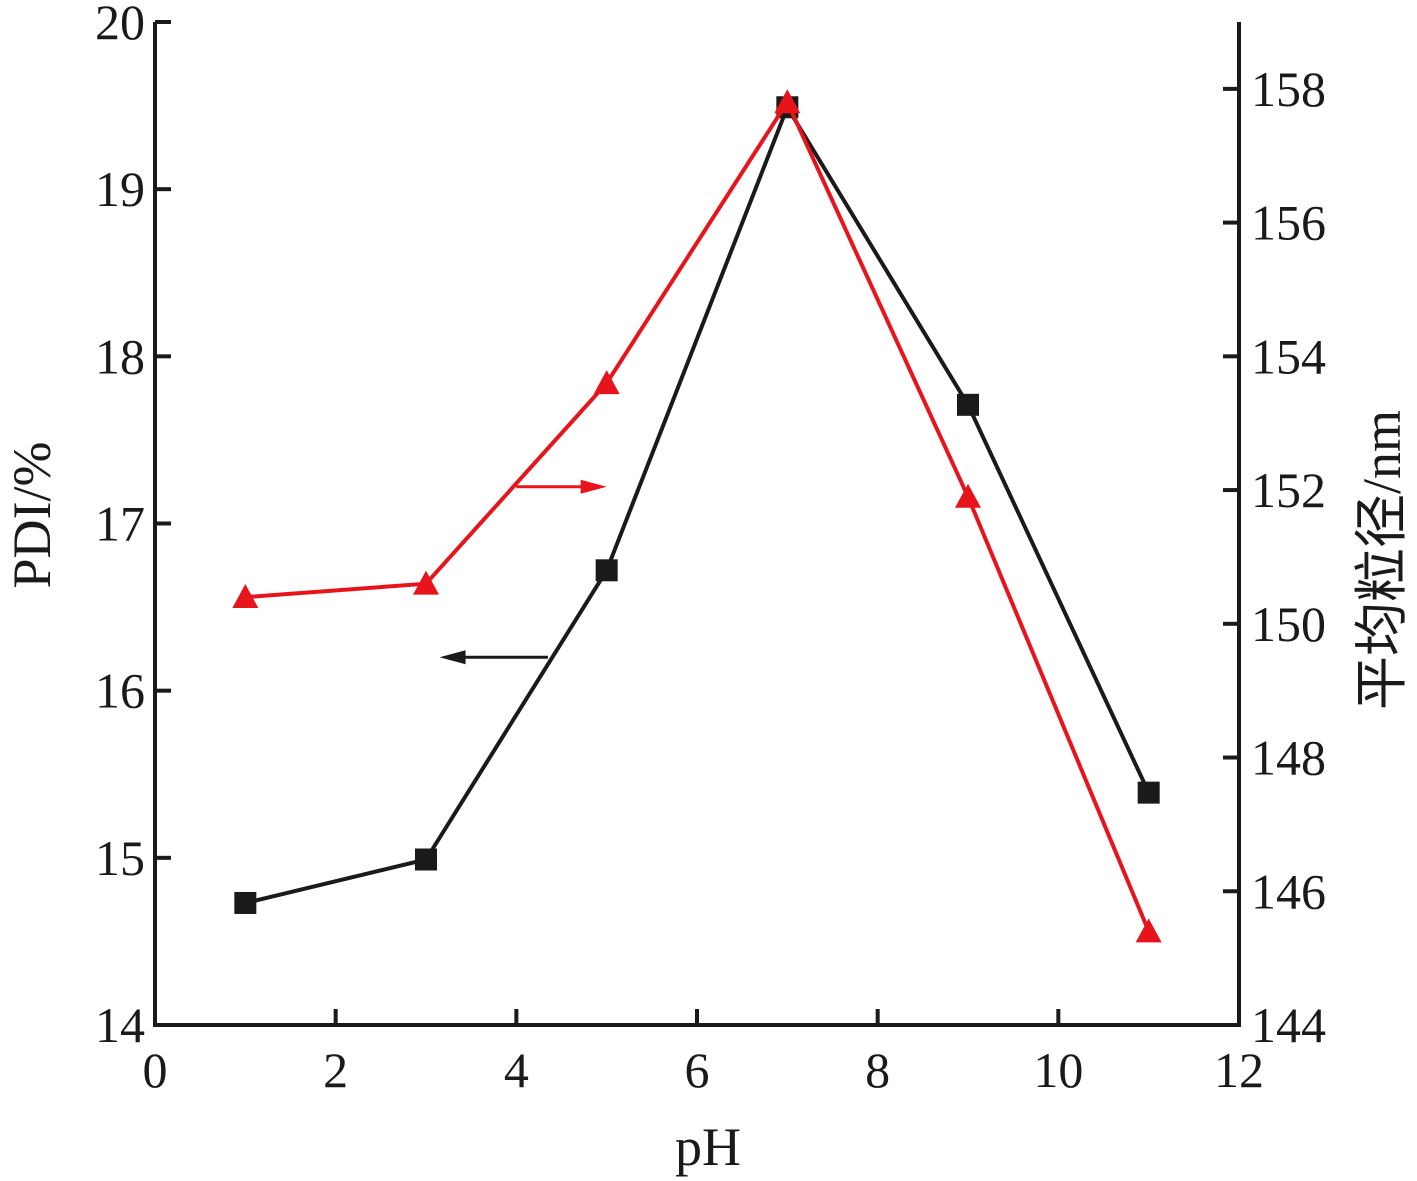  I want to click on x-ticks: 0 2 4 6 8 10 12, so click(703, 1053).